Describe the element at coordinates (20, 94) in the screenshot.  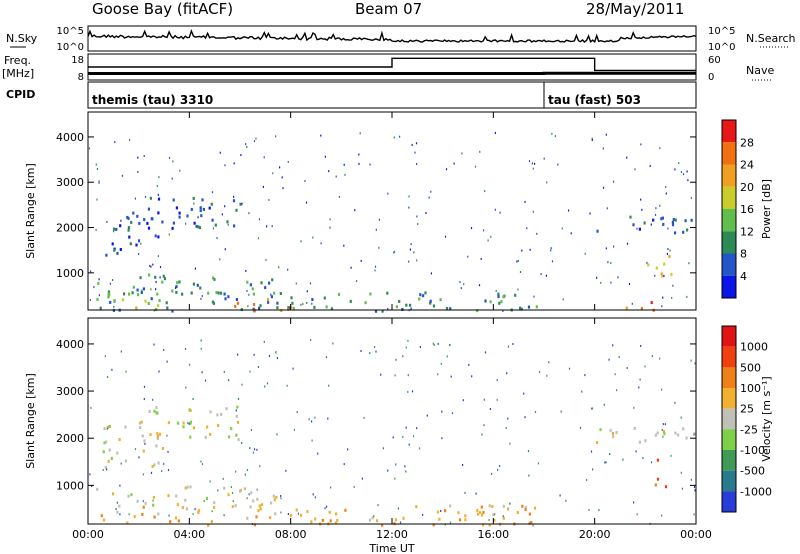
I see `cpid-label: CPID` at that location.